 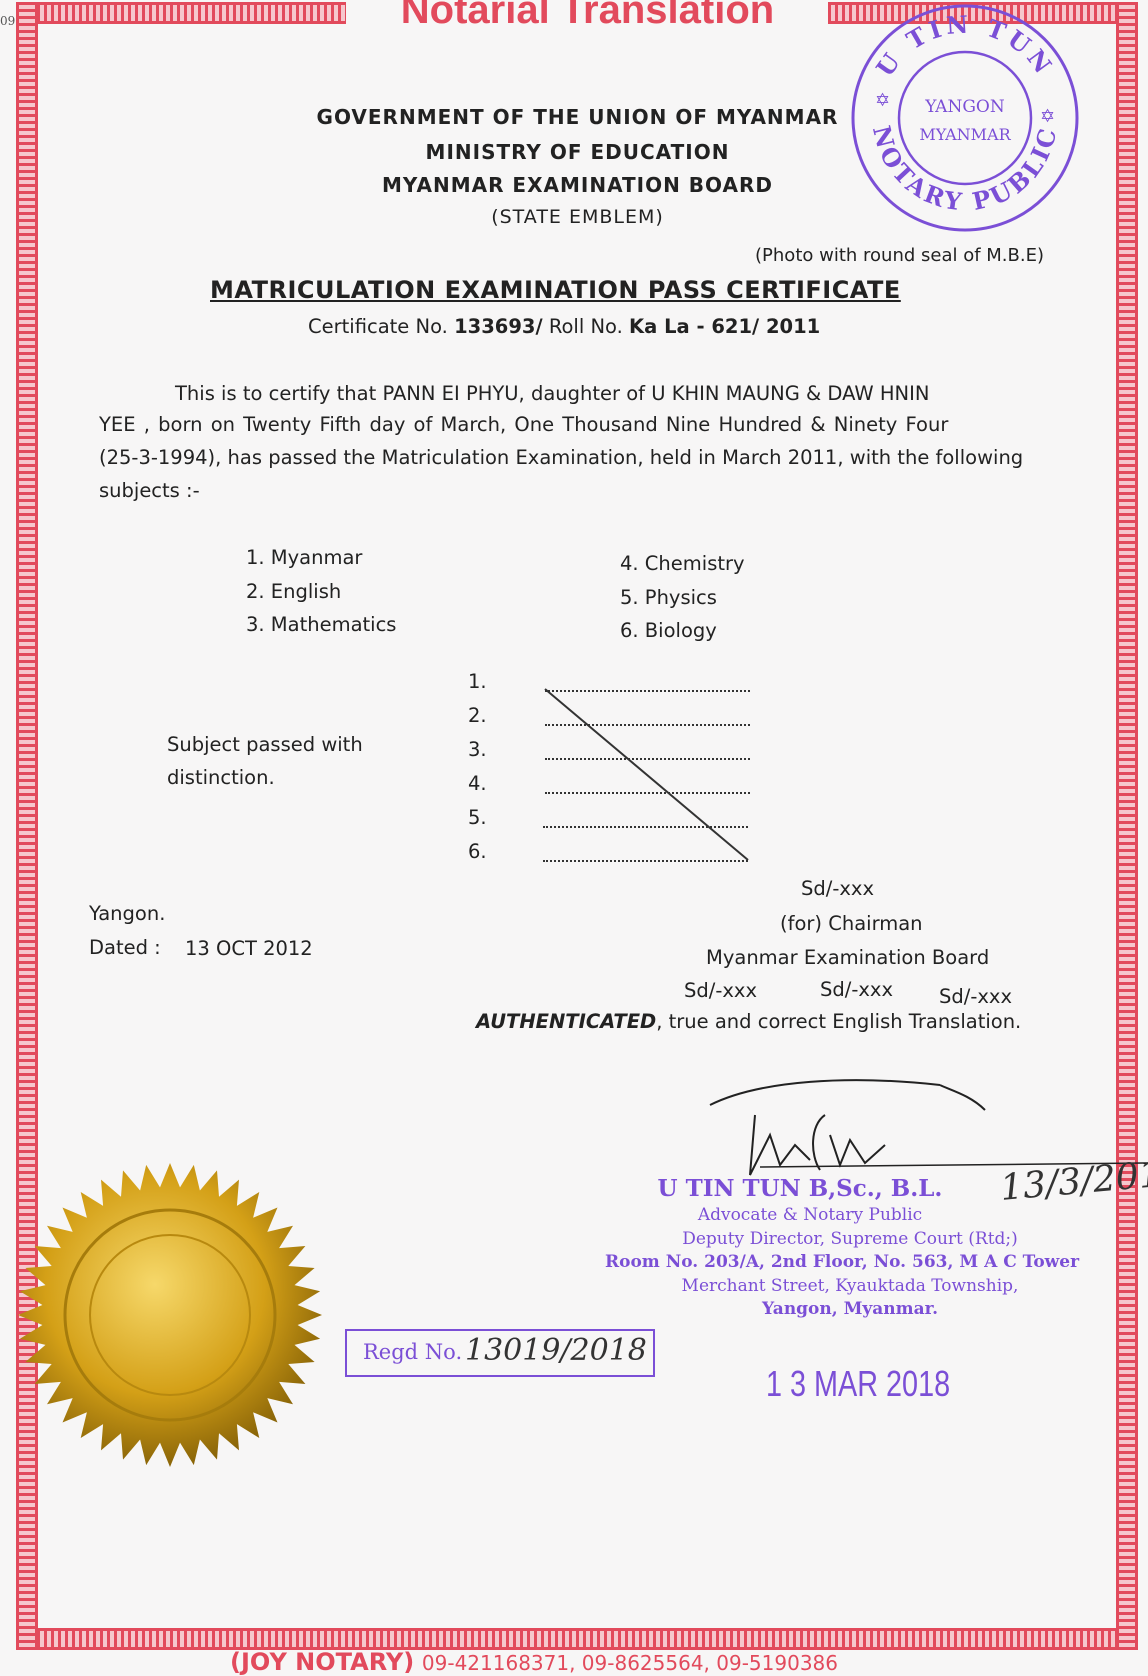 I want to click on photo-note: (Photo with round seal of M.B.E), so click(x=899, y=255).